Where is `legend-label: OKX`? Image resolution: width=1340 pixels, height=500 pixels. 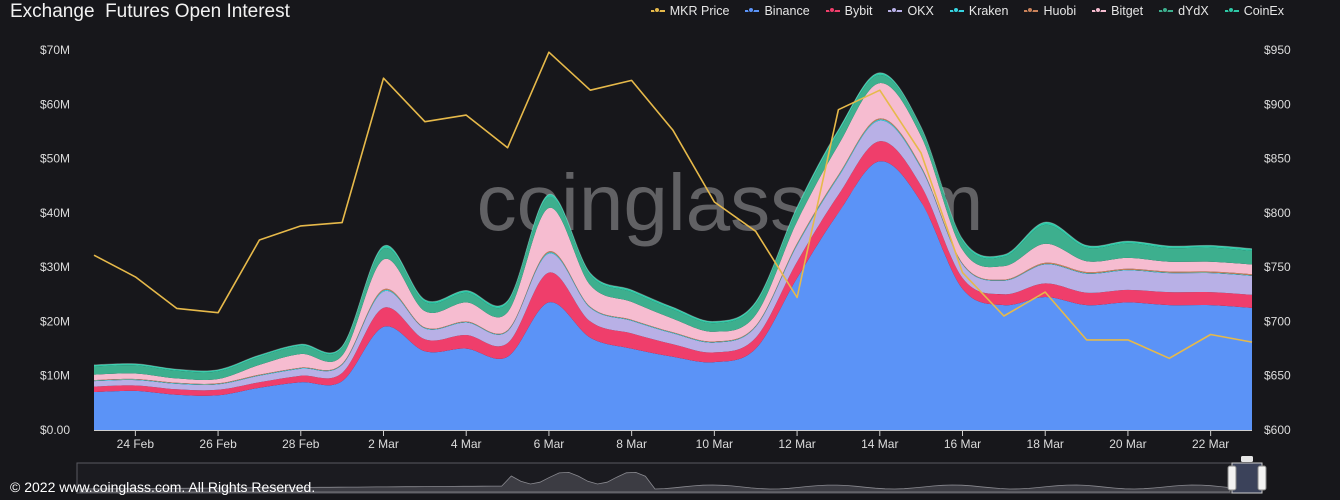 legend-label: OKX is located at coordinates (920, 11).